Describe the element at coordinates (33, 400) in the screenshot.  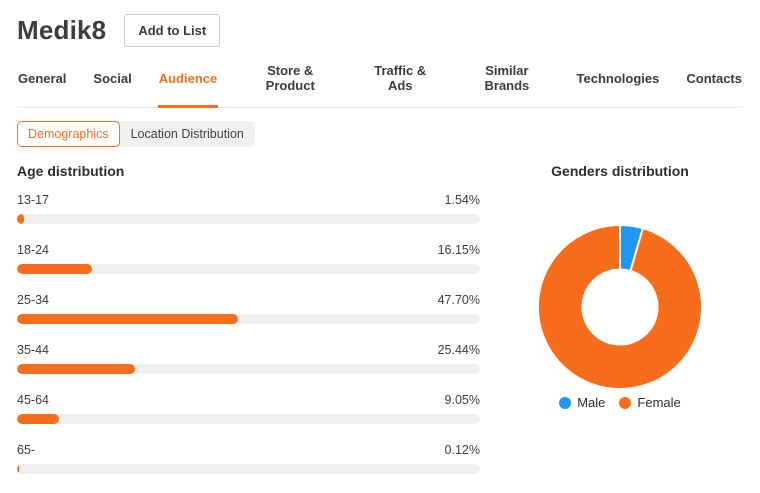
I see `age-range-label: 45-64` at that location.